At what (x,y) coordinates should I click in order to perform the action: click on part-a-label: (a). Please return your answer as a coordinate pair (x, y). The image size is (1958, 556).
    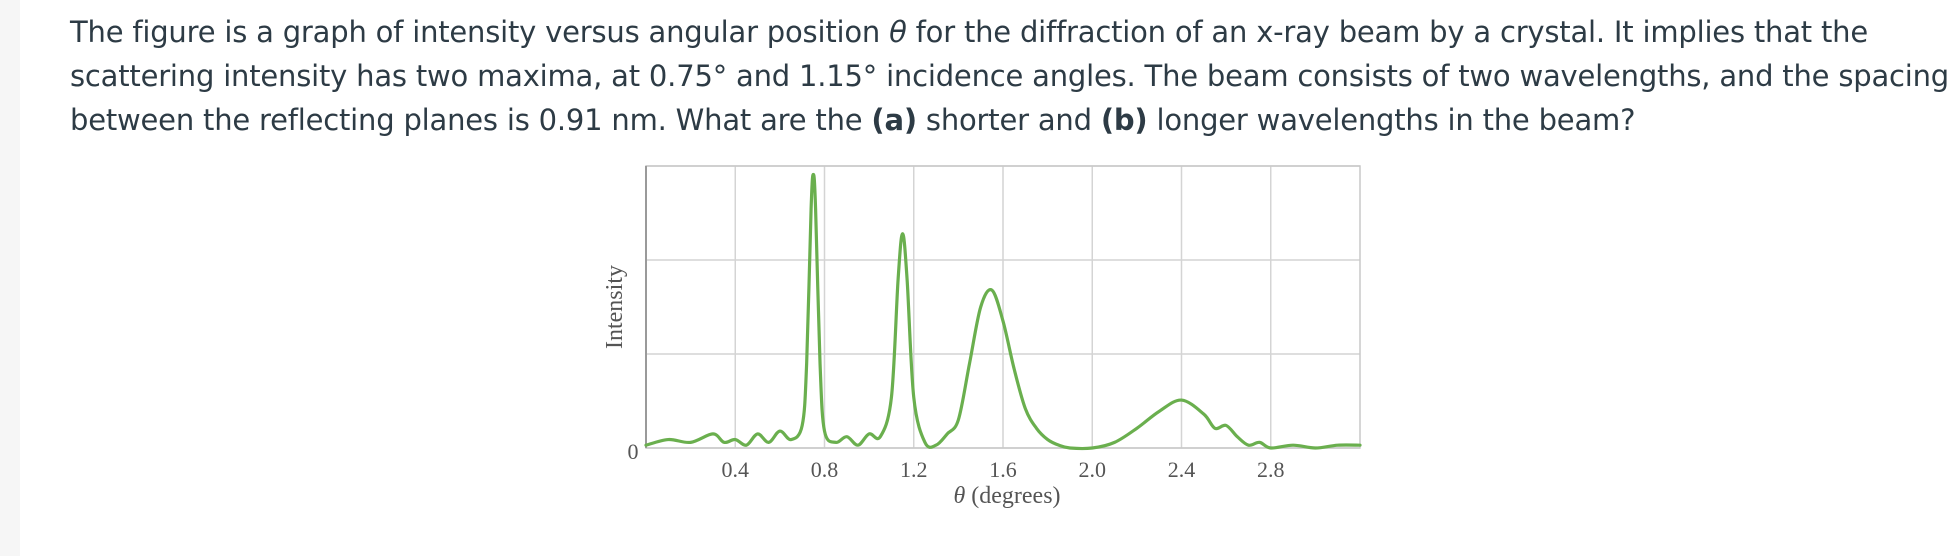
    Looking at the image, I should click on (894, 120).